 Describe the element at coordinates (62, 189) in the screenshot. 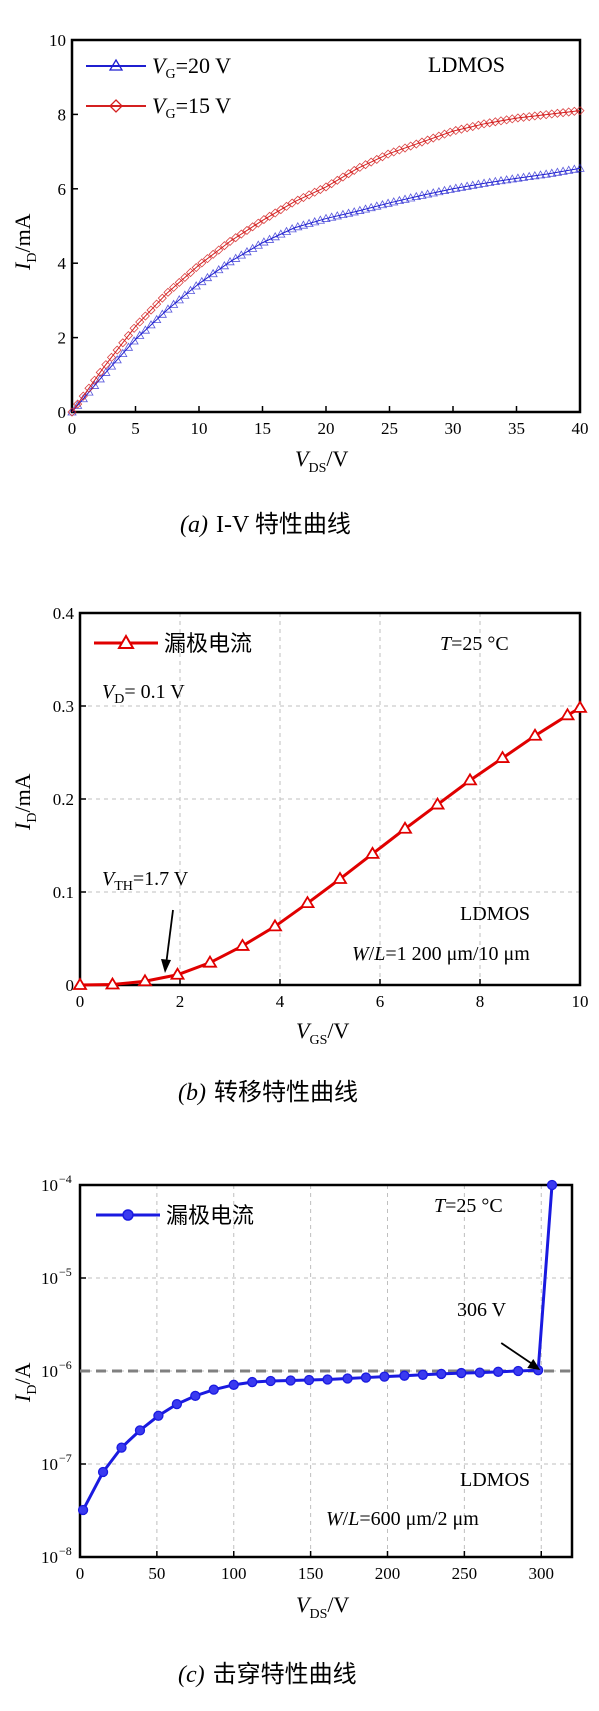

I see `y-tick-label: 6` at that location.